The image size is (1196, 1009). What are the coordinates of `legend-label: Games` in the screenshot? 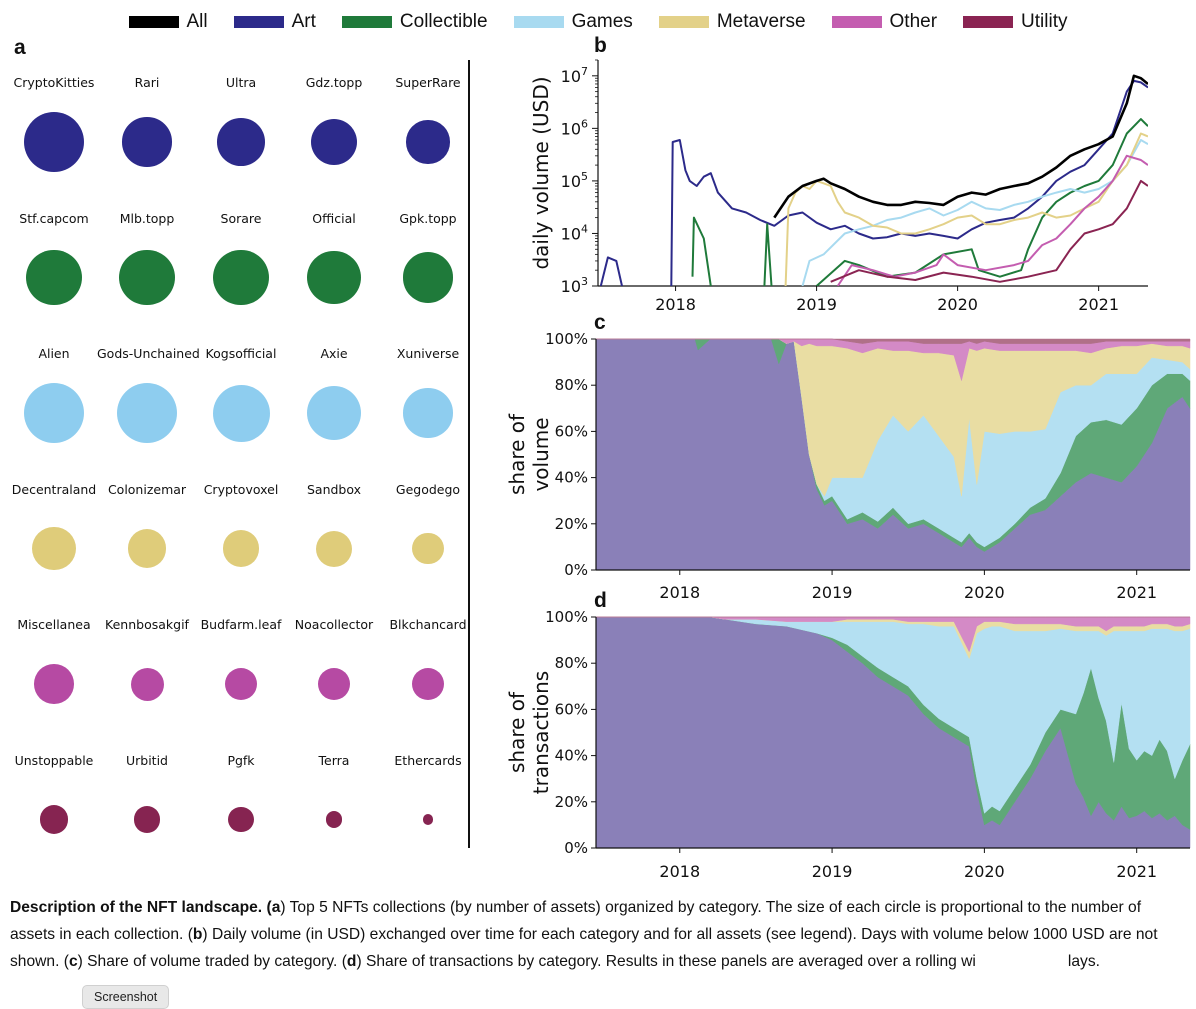 It's located at (602, 21).